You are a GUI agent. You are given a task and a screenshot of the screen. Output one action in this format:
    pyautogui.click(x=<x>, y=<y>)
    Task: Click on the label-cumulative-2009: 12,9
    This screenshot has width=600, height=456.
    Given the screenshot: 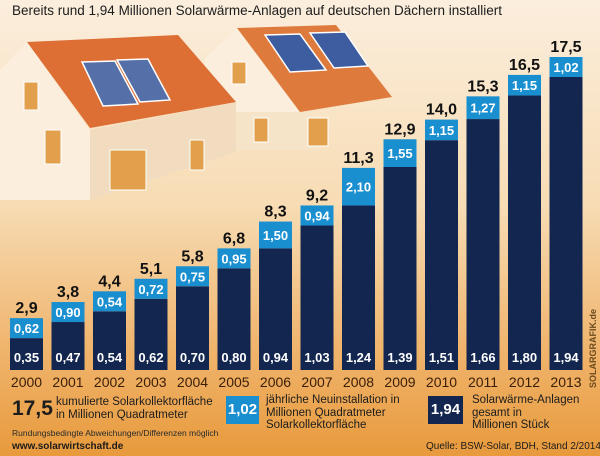 What is the action you would take?
    pyautogui.click(x=399, y=129)
    